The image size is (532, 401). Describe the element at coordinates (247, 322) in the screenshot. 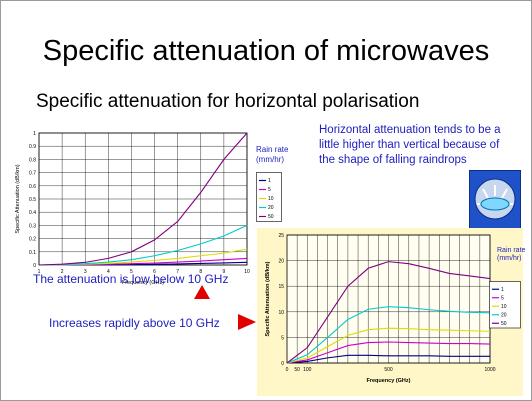

I see `right-arrow-icon` at that location.